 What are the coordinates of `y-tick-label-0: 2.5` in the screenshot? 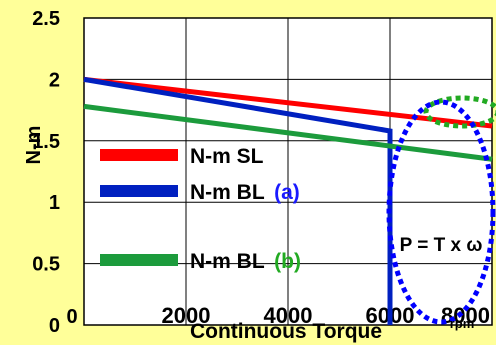 It's located at (46, 19).